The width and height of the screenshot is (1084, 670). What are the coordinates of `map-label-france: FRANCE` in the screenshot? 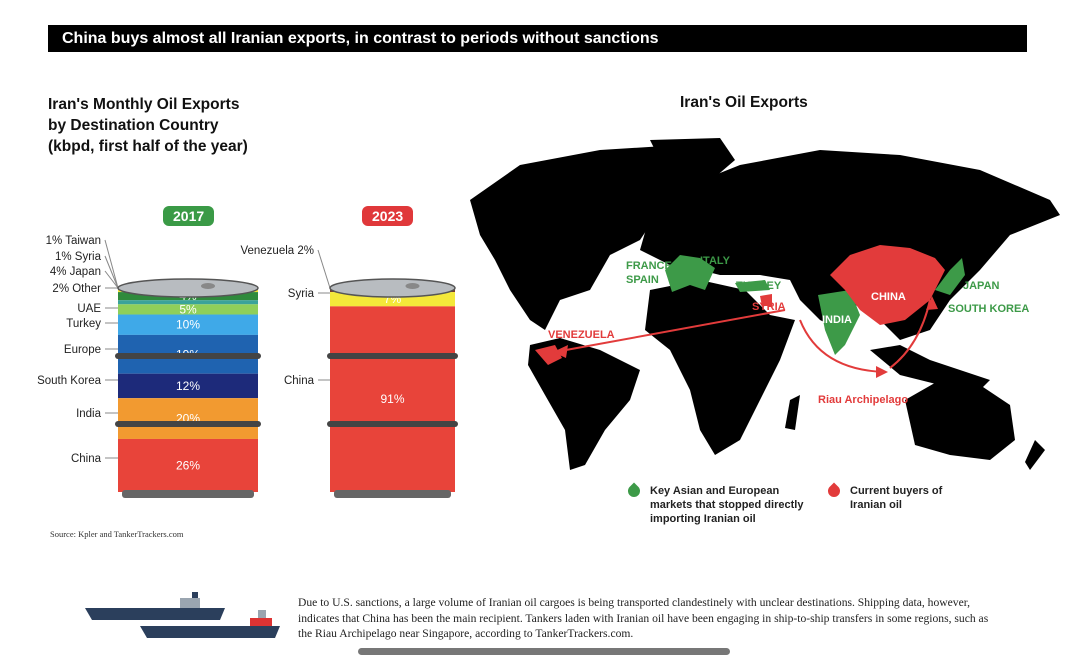 It's located at (649, 266).